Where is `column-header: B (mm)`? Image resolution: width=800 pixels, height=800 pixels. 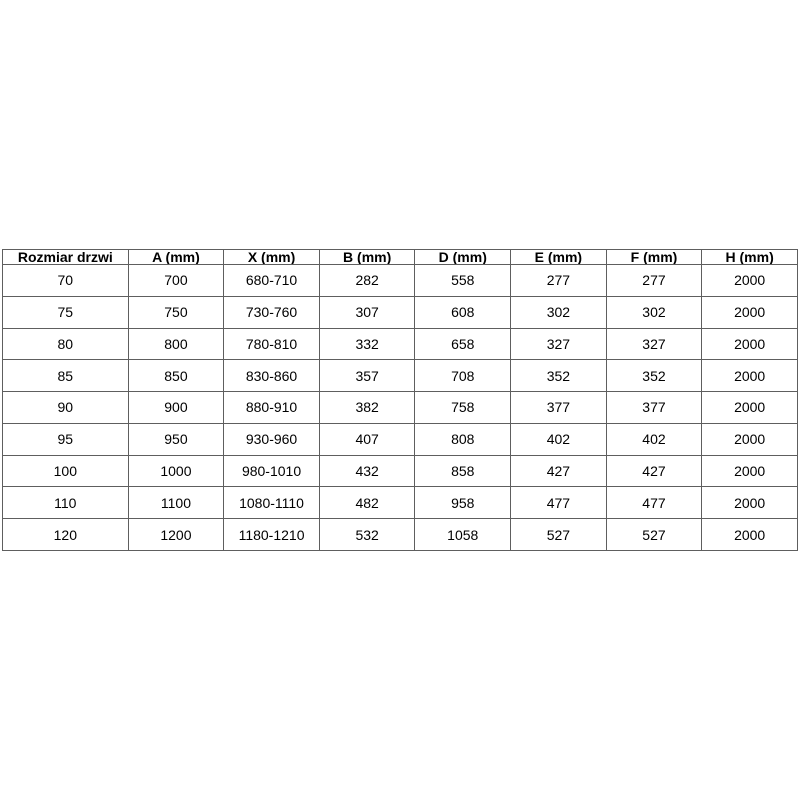
column-header: B (mm) is located at coordinates (367, 257).